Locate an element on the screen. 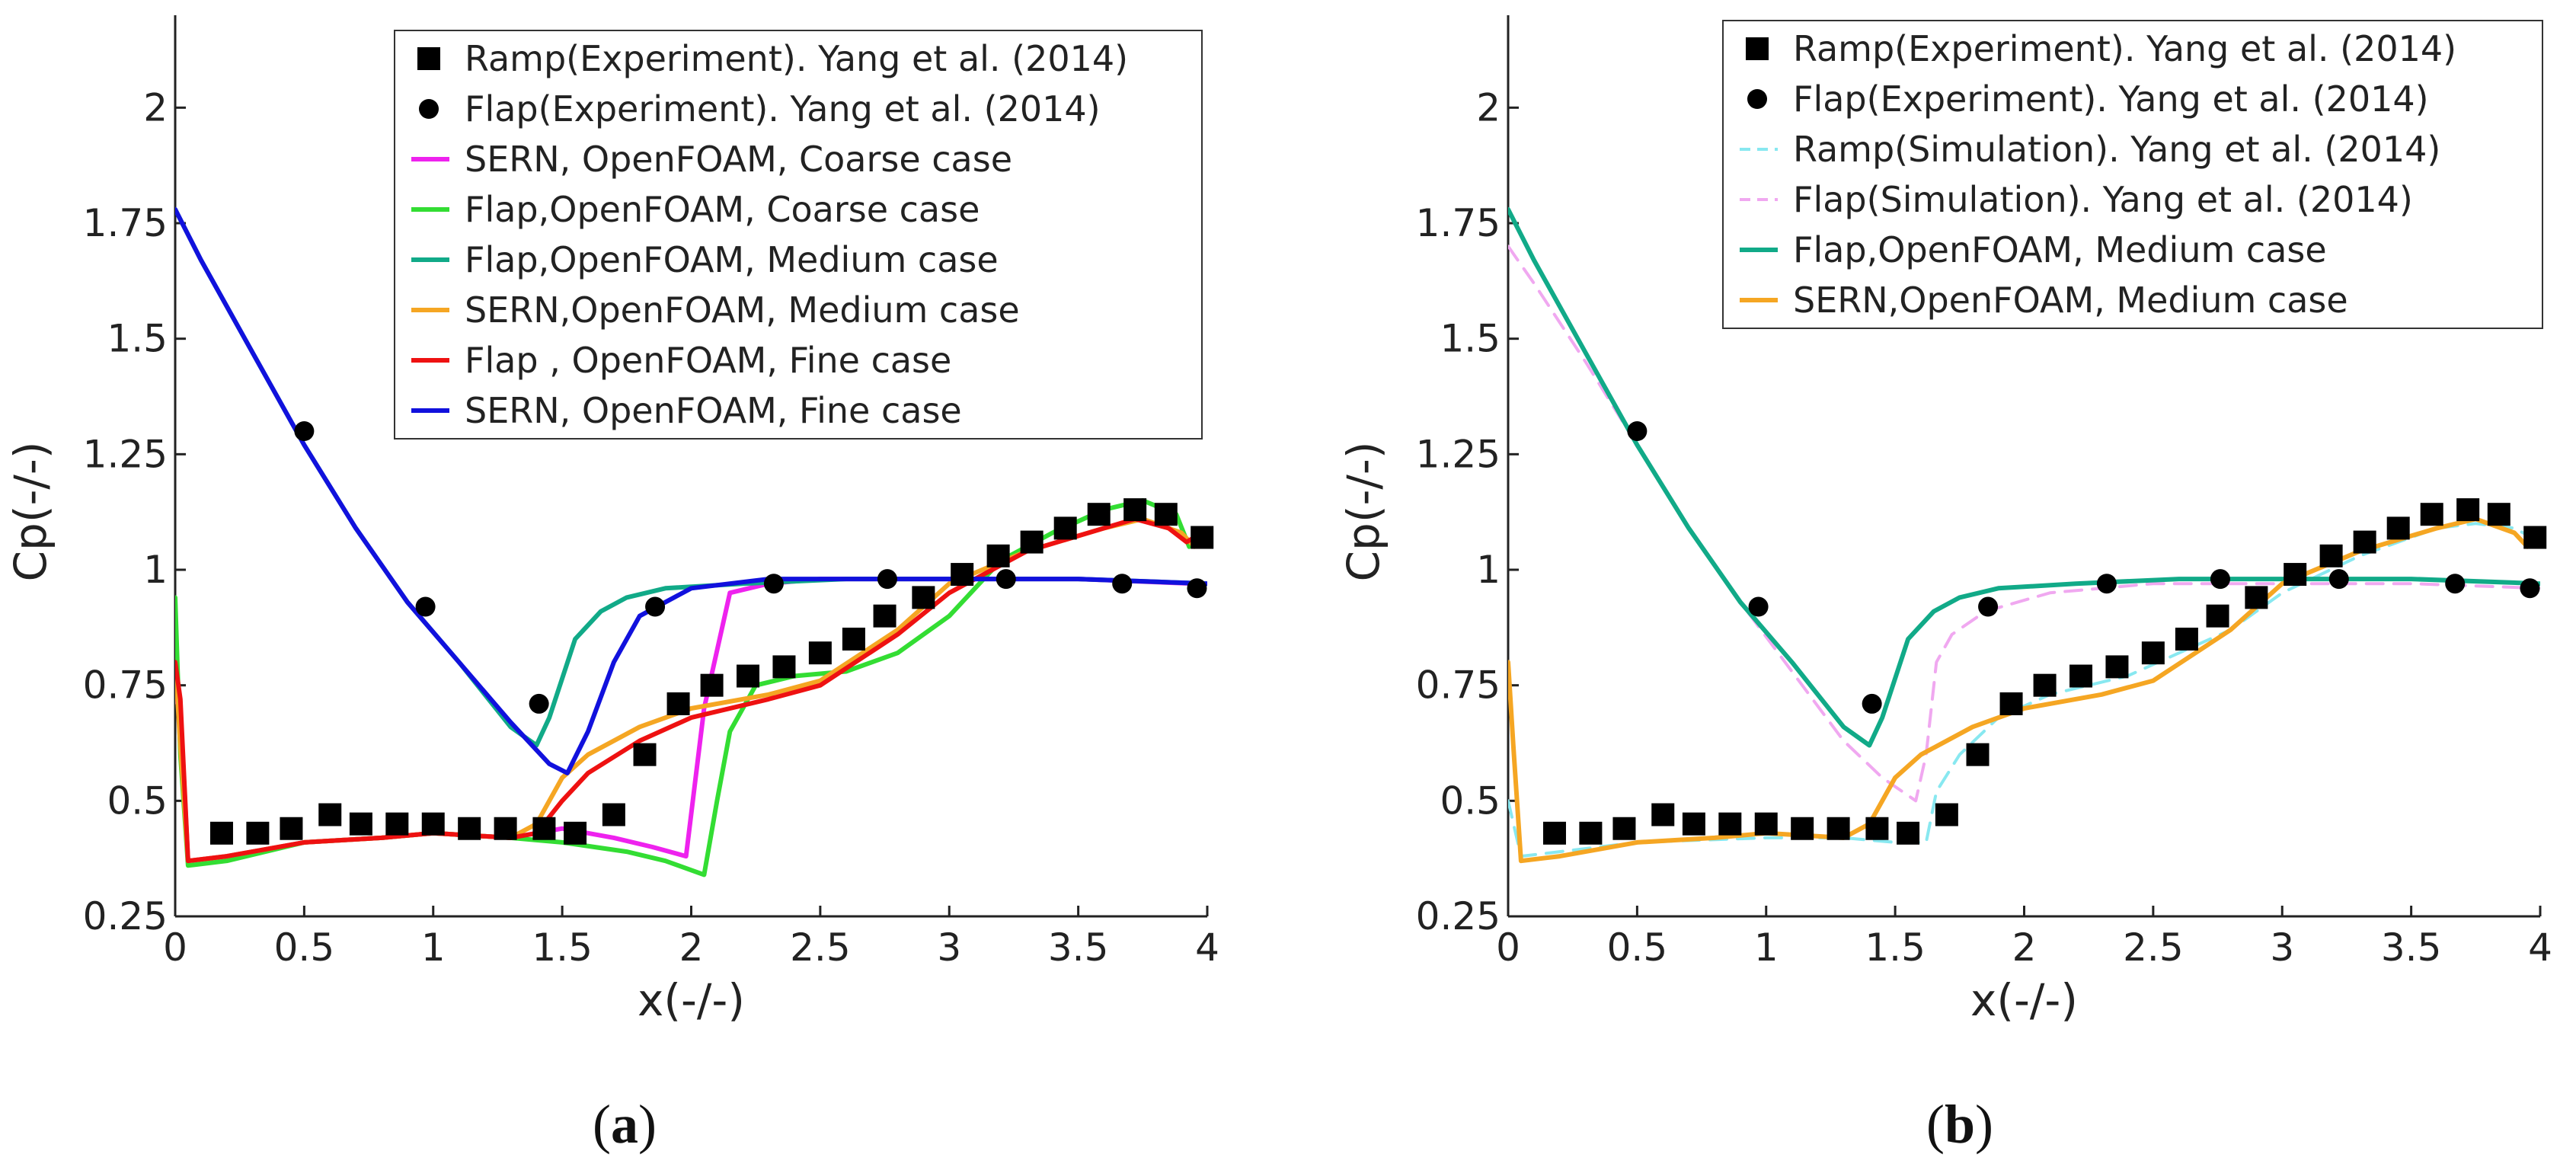 The image size is (2576, 1170). y-tick-label: 0.5 is located at coordinates (137, 800).